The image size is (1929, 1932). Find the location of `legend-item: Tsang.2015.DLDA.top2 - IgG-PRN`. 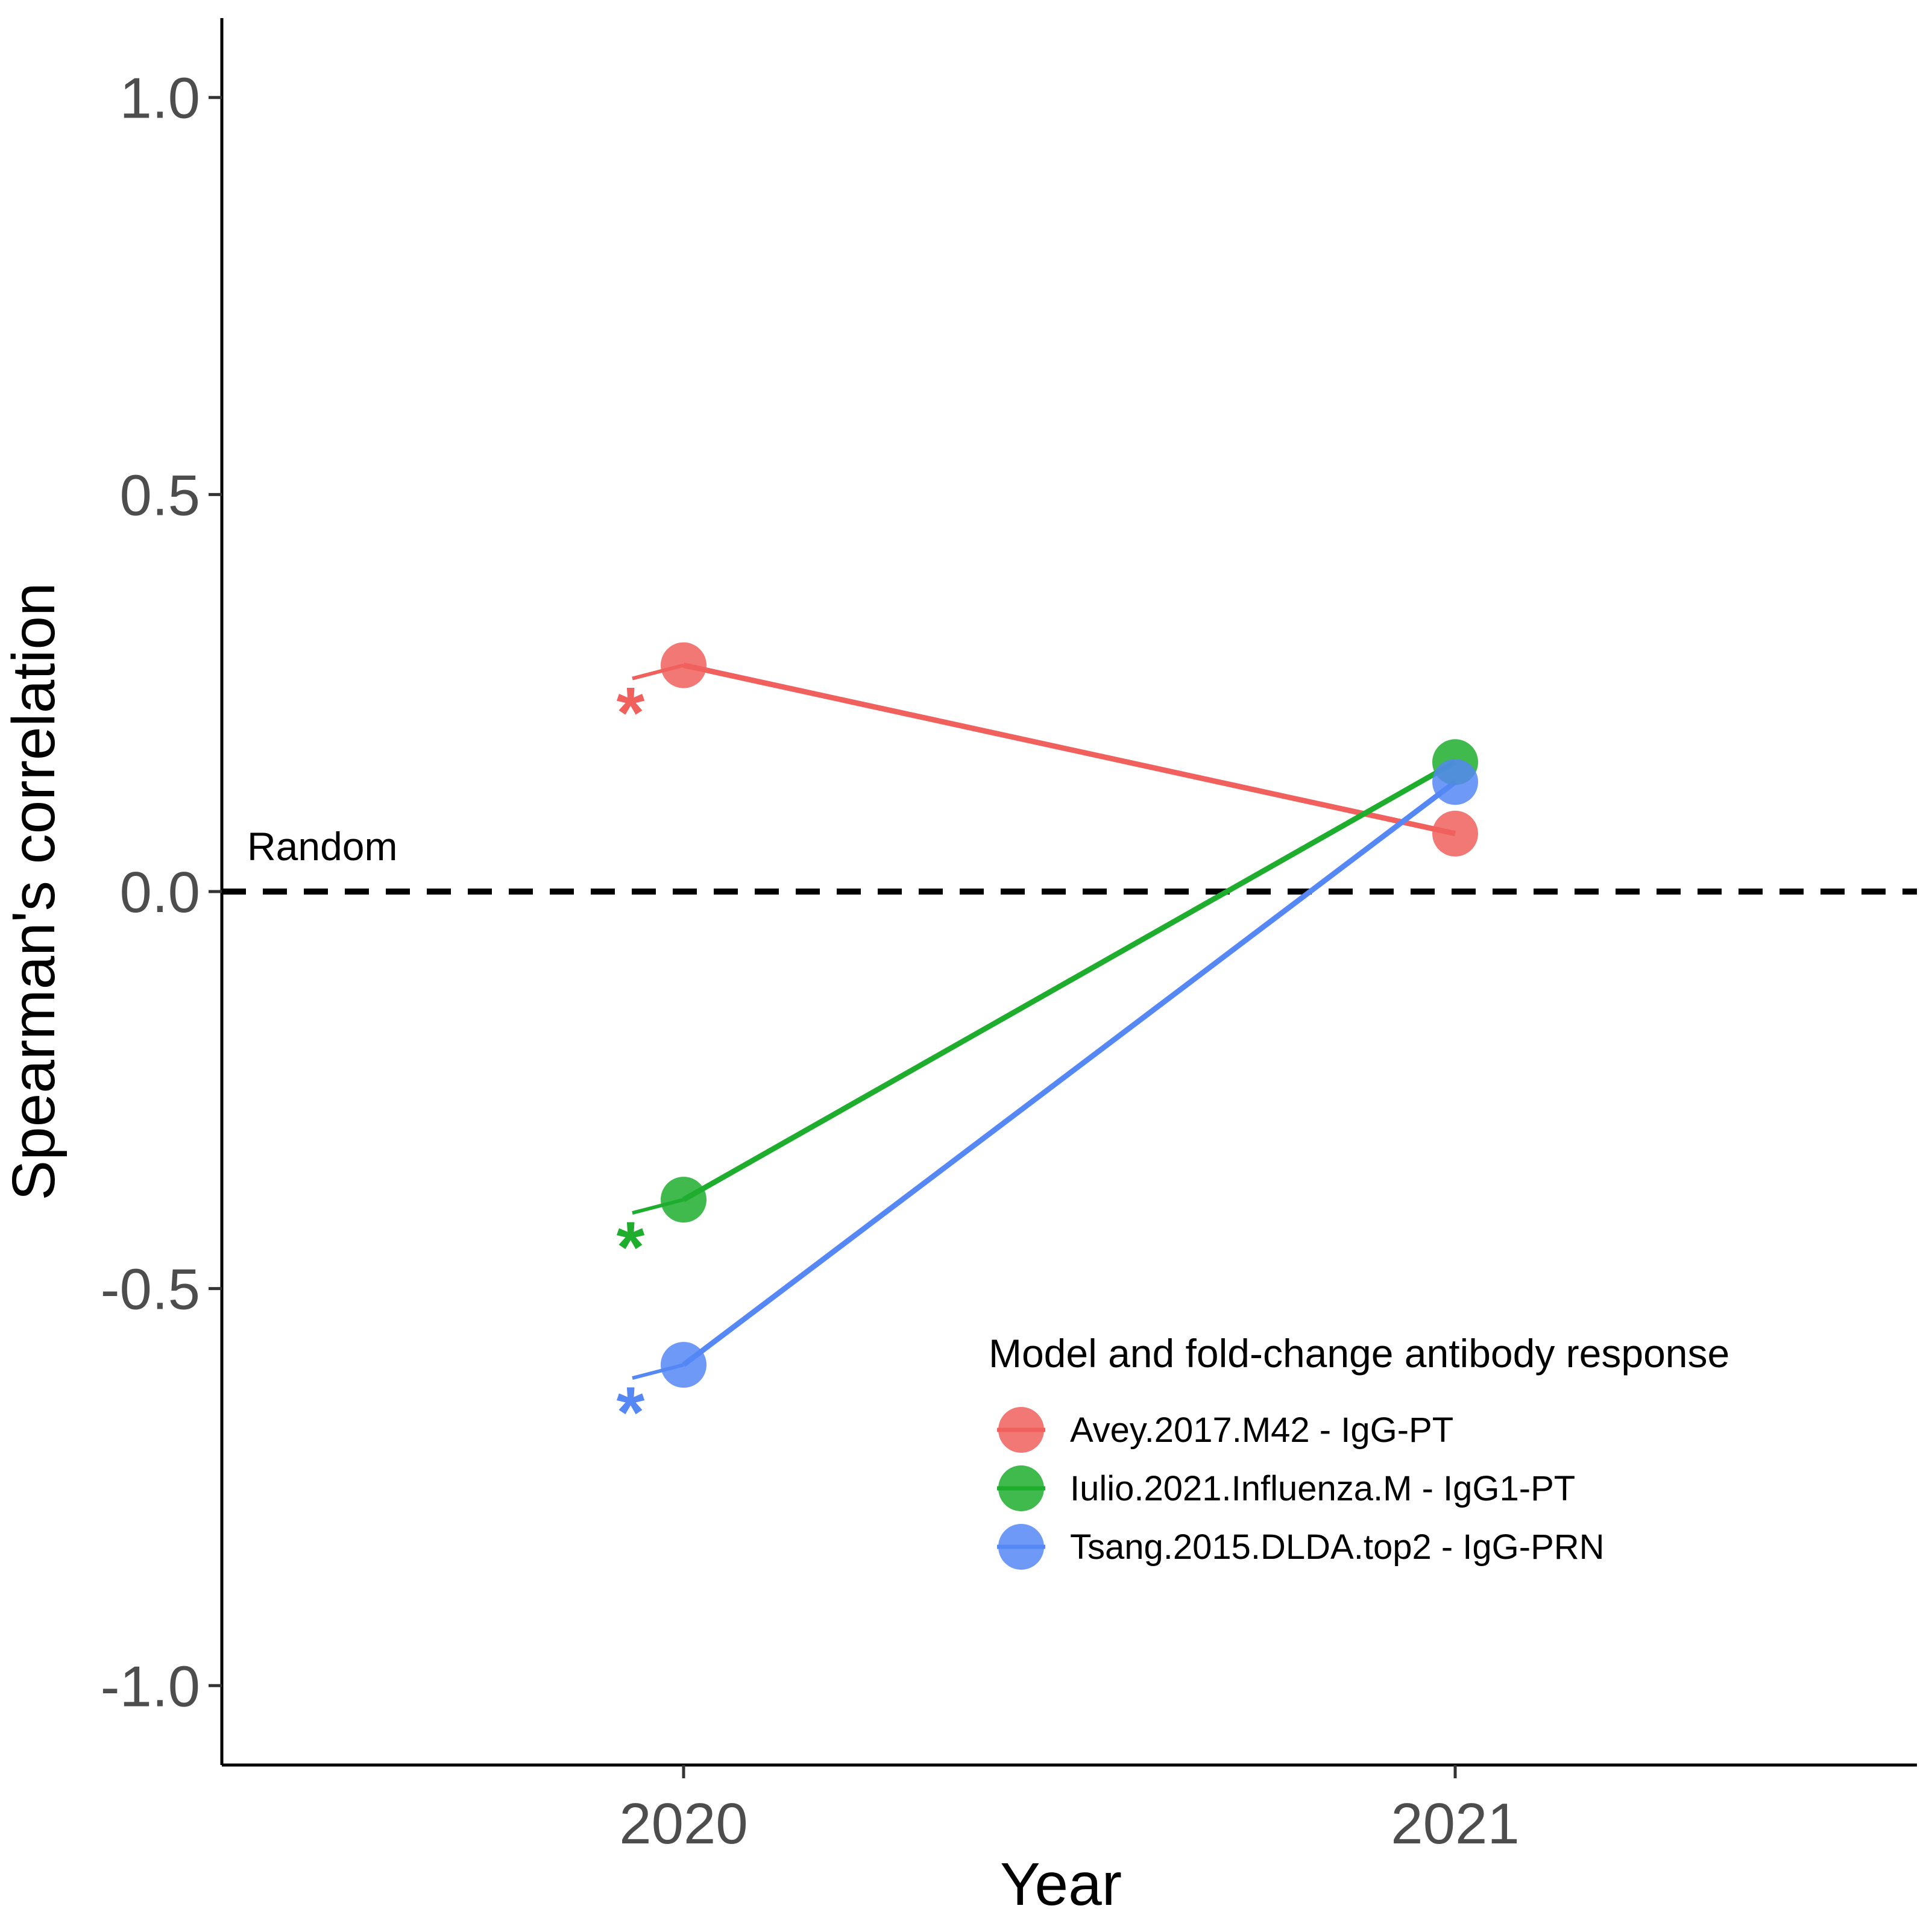

legend-item: Tsang.2015.DLDA.top2 - IgG-PRN is located at coordinates (1301, 1547).